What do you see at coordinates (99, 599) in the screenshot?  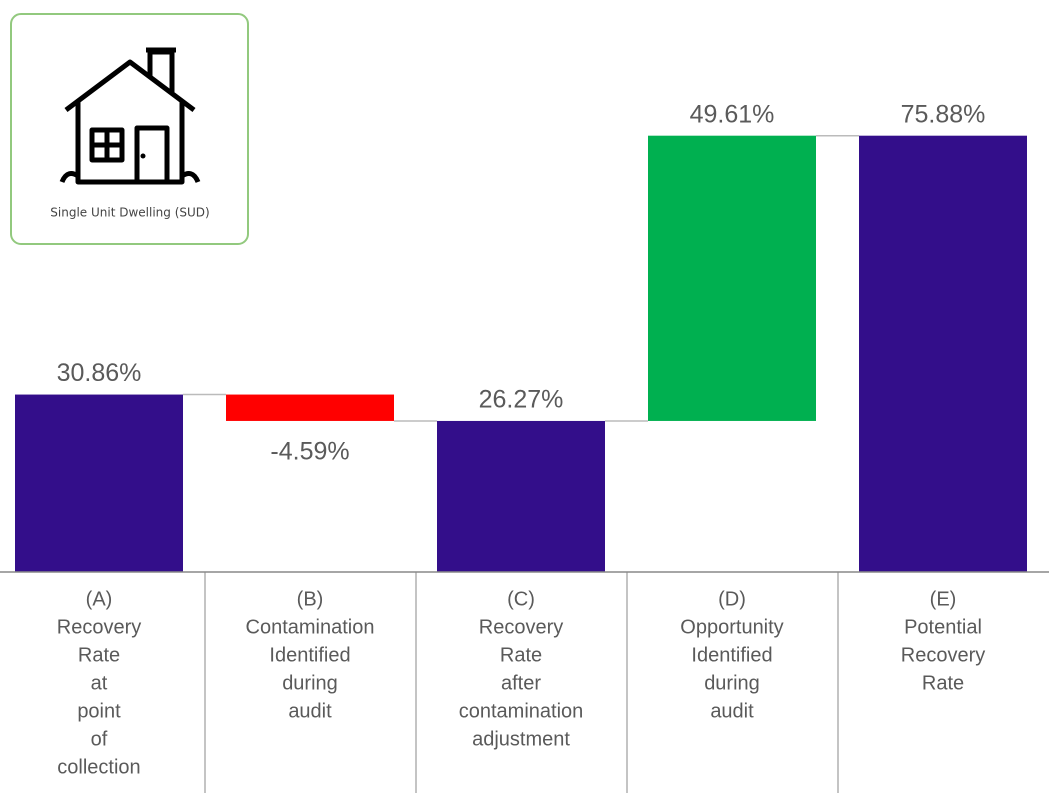 I see `x-tick-label: (A)` at bounding box center [99, 599].